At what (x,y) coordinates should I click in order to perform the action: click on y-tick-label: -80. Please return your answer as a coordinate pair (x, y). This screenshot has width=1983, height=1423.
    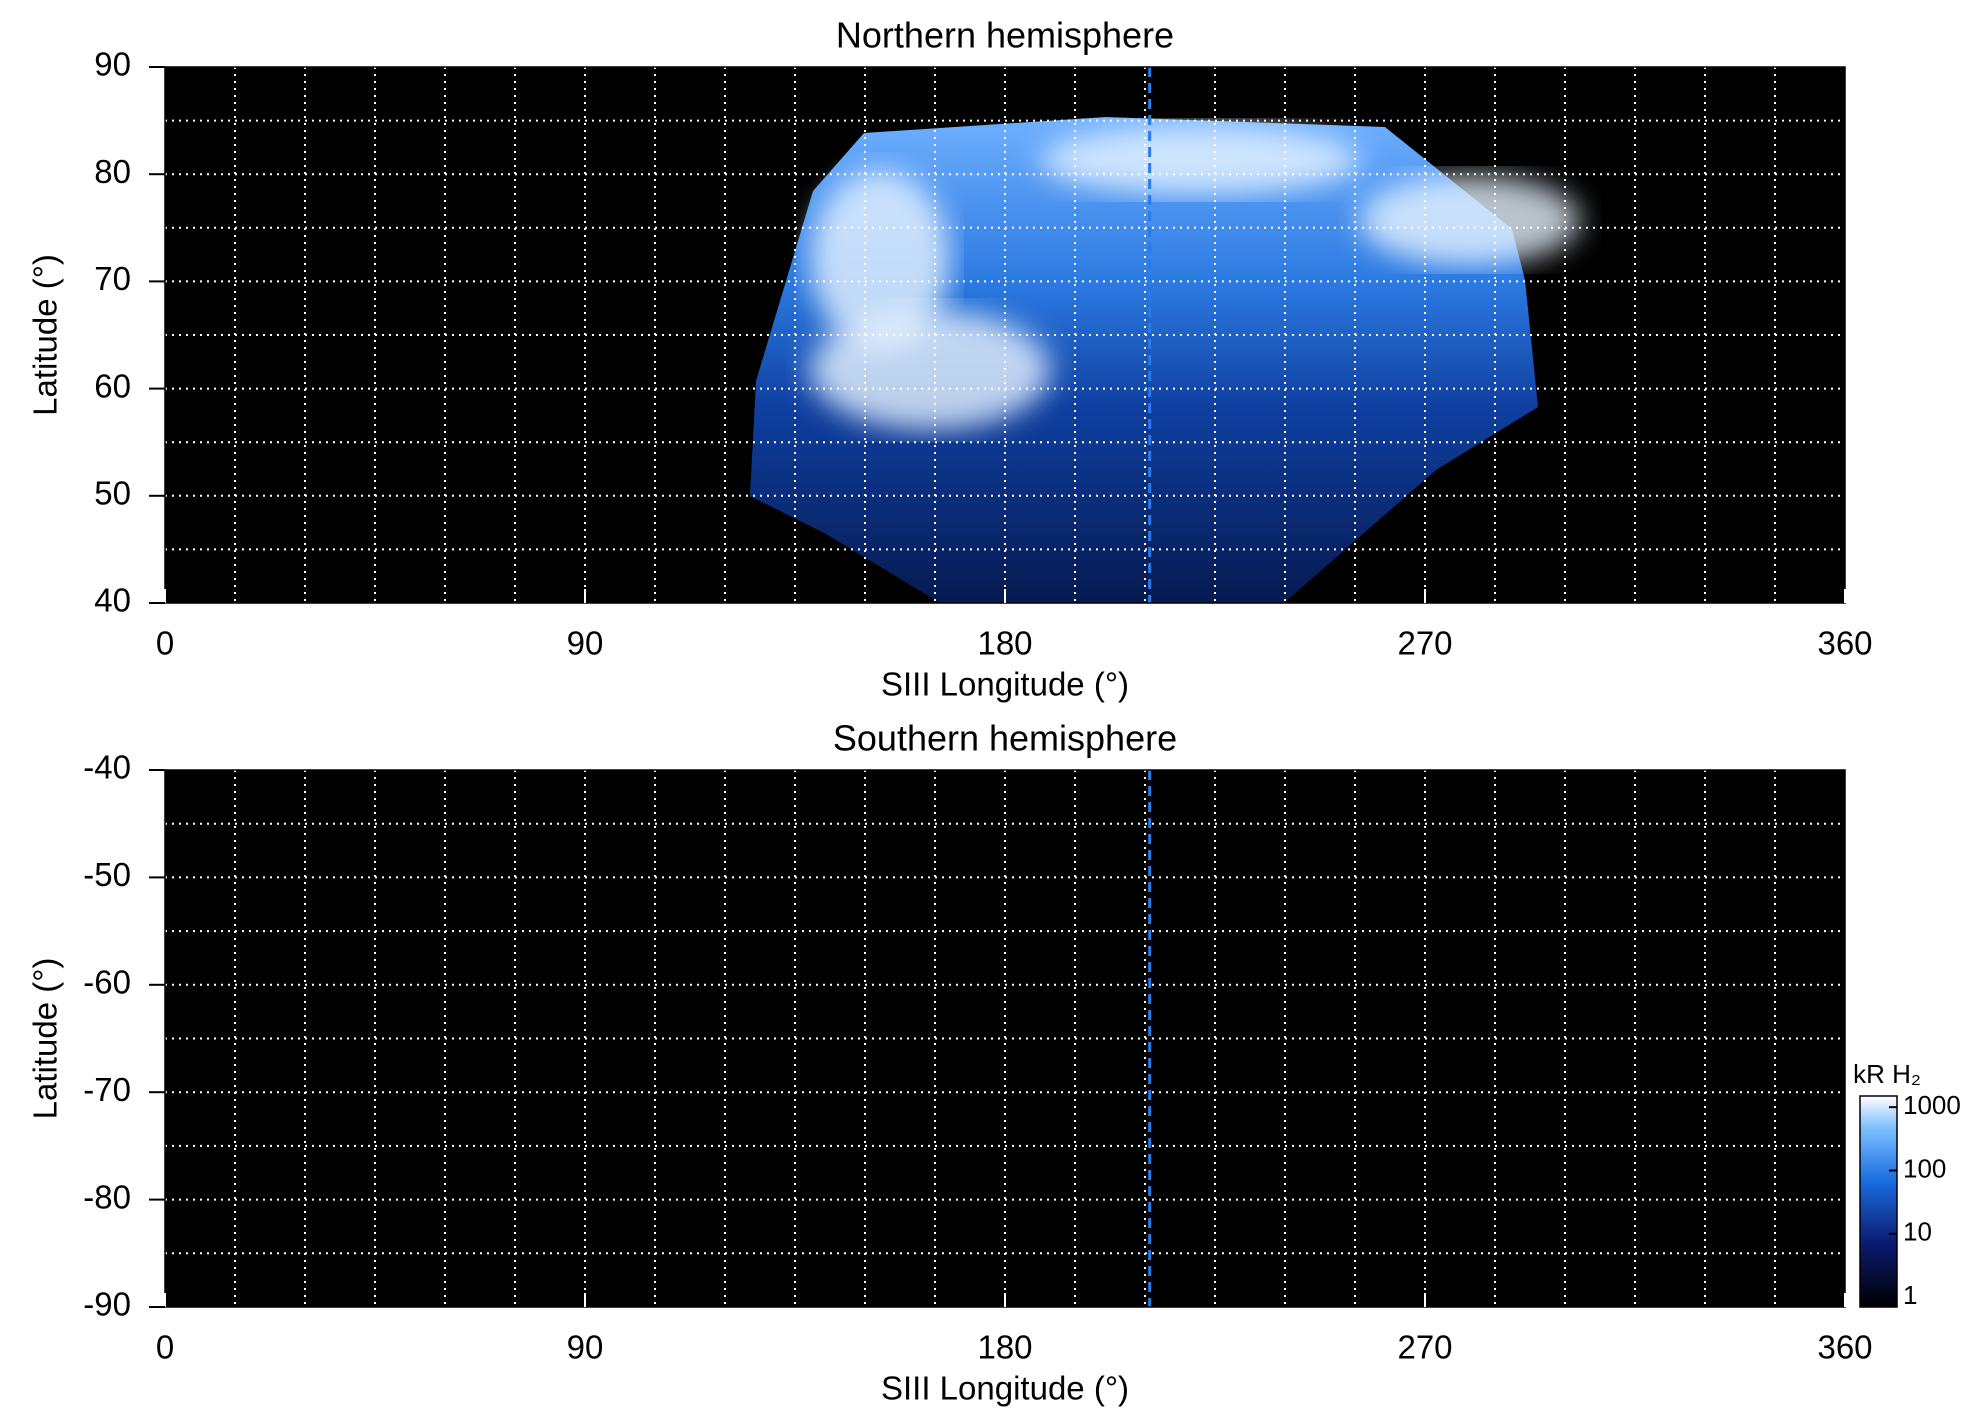
    Looking at the image, I should click on (107, 1196).